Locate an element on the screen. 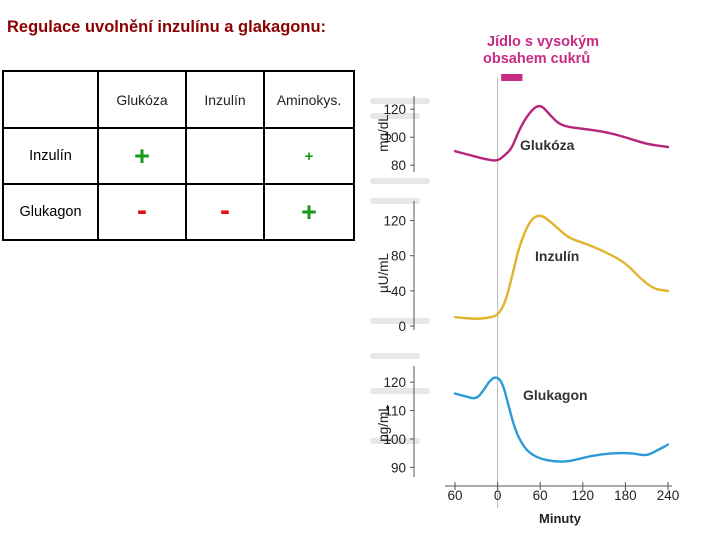 This screenshot has width=720, height=540. y-tick-label: 40 is located at coordinates (398, 291).